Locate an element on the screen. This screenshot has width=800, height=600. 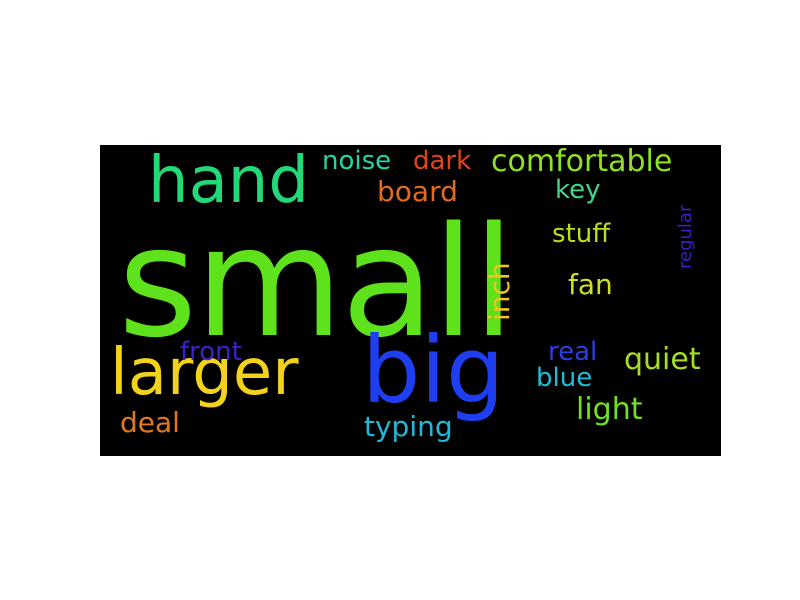
word-blue: blue is located at coordinates (564, 378).